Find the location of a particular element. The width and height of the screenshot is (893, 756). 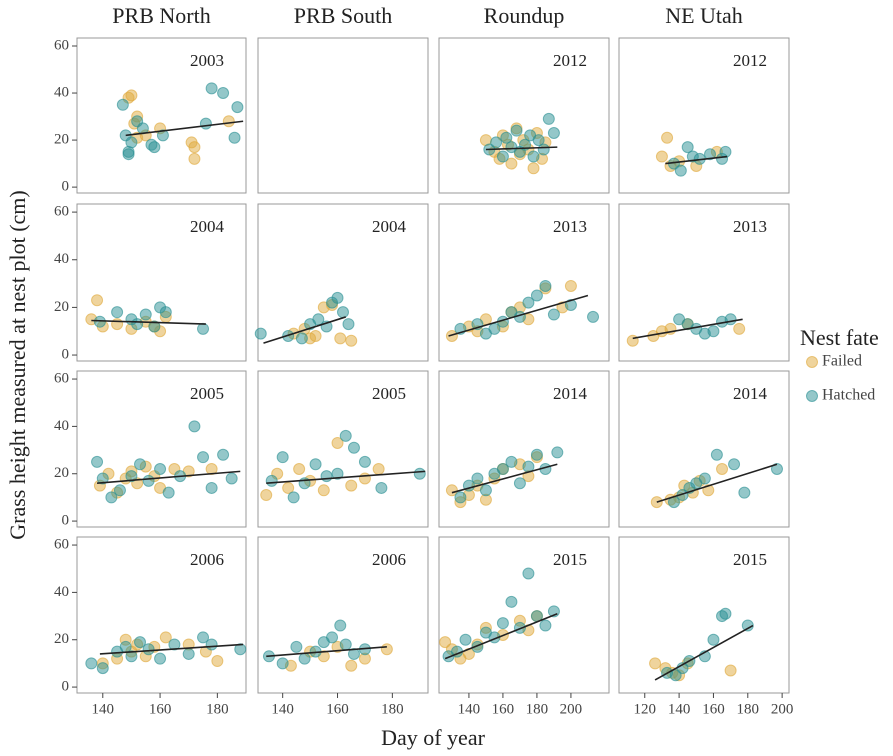

x-axis-title: Day of year is located at coordinates (433, 737).